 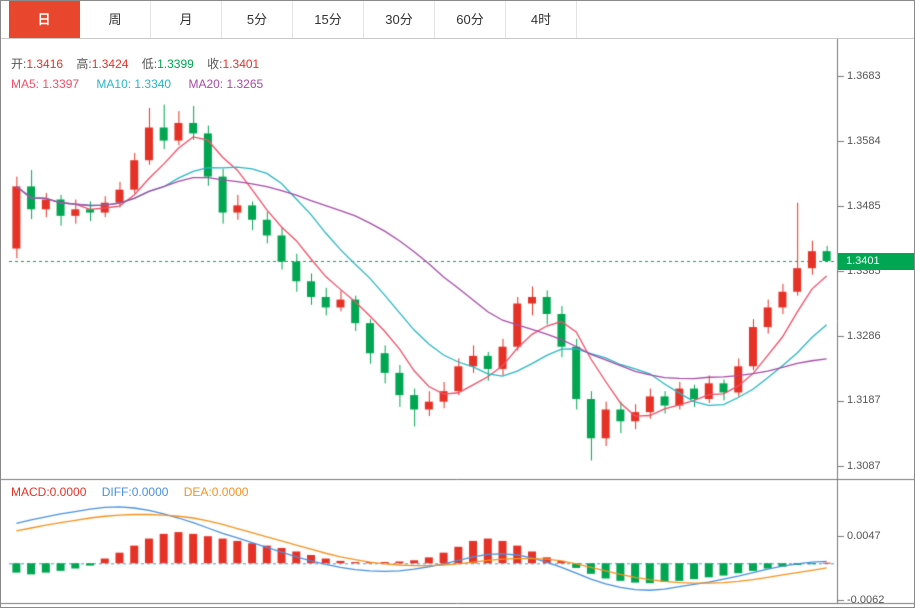 I want to click on ma-readout: MA5: 1.3397 MA10: 1.3340 MA20: 1.3265, so click(x=144, y=84).